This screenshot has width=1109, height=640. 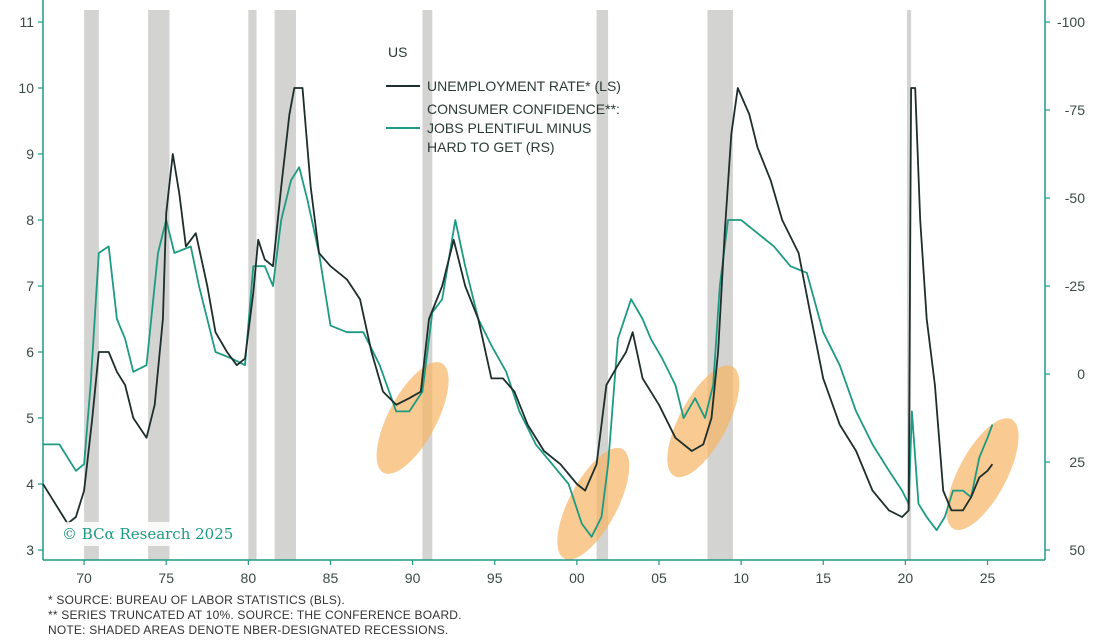 I want to click on right-tick-label-6: -100, so click(x=1071, y=22).